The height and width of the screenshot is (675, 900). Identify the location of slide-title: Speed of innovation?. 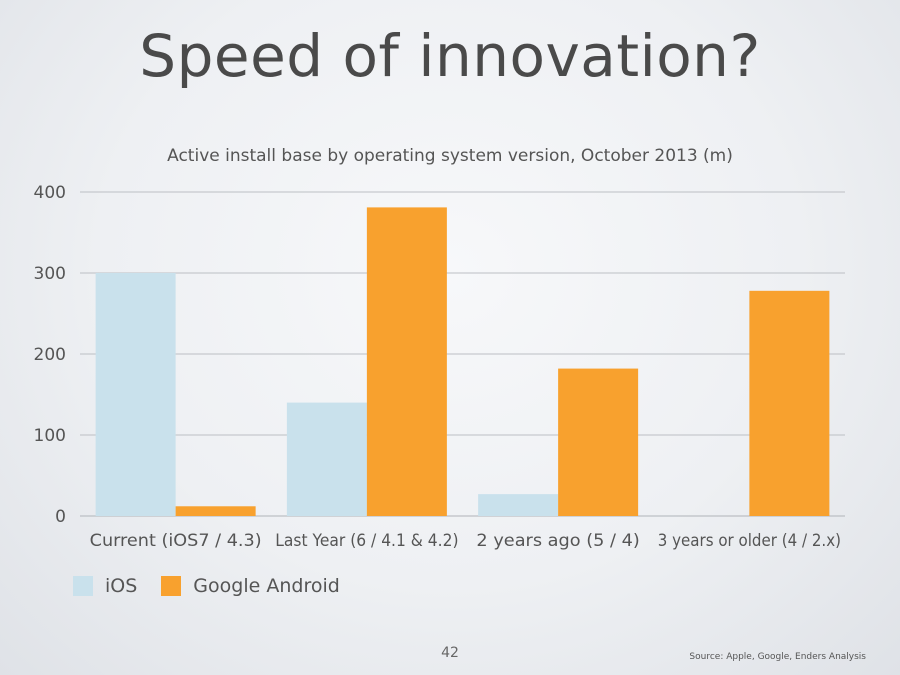
(450, 56).